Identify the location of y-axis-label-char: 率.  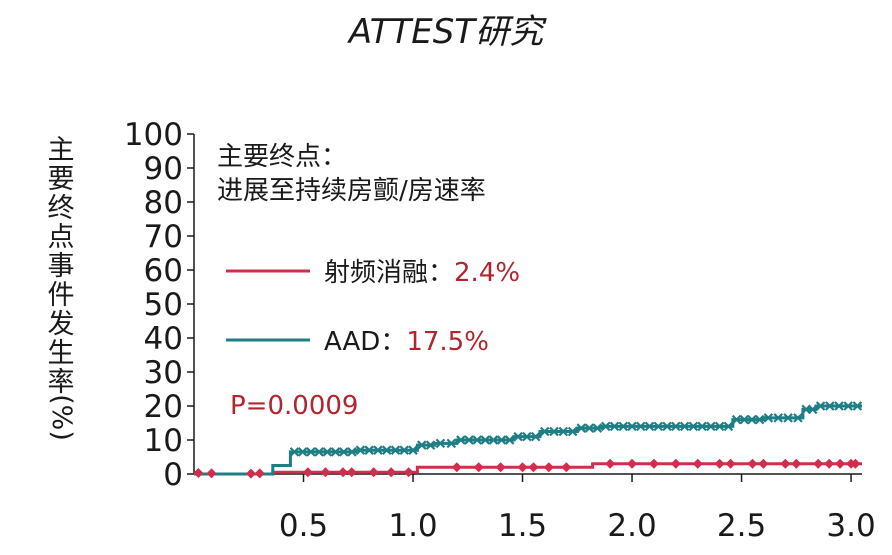
(61, 382).